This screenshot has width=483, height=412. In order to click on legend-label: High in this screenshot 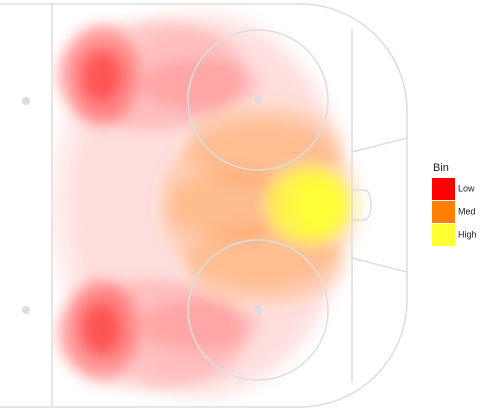, I will do `click(467, 234)`.